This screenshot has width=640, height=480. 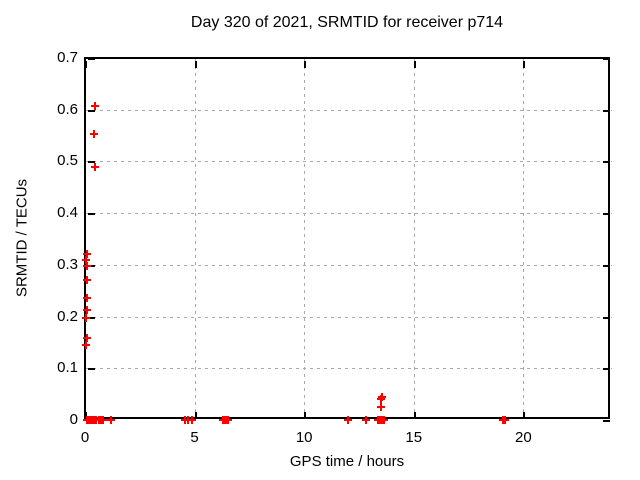 I want to click on y-tick-label: 0.1, so click(x=67, y=368).